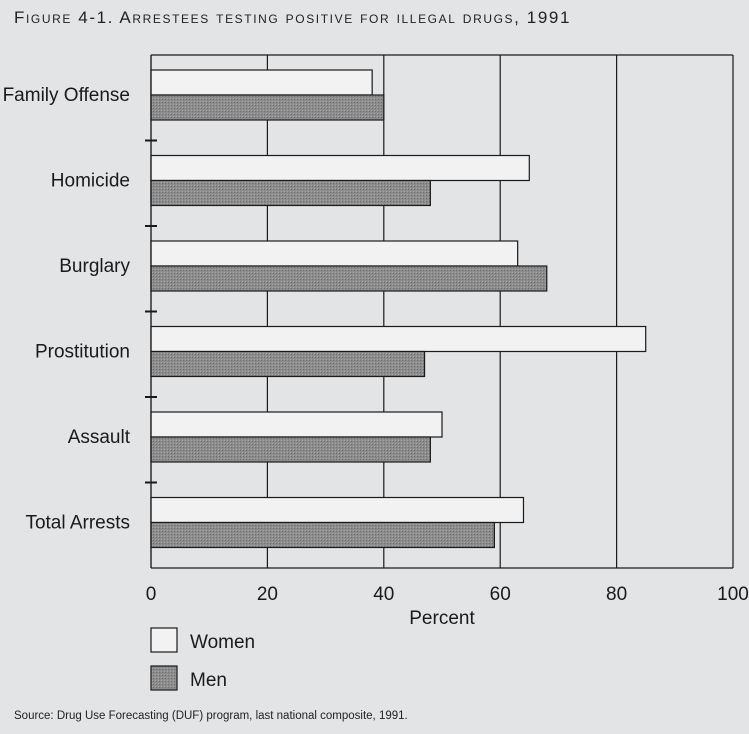  I want to click on bar-men-total-arrests, so click(322, 535).